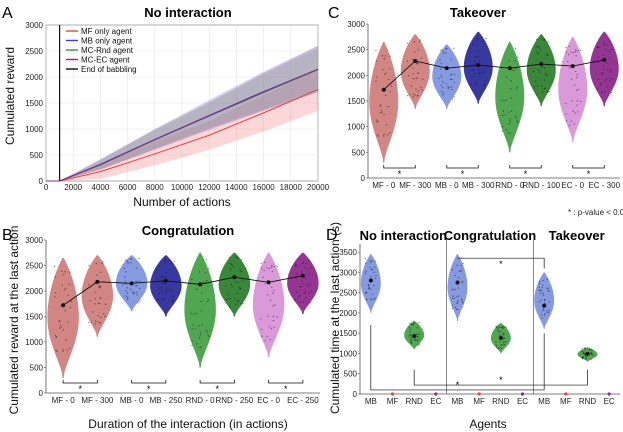  What do you see at coordinates (34, 266) in the screenshot?
I see `y-tick-label: 2500` at bounding box center [34, 266].